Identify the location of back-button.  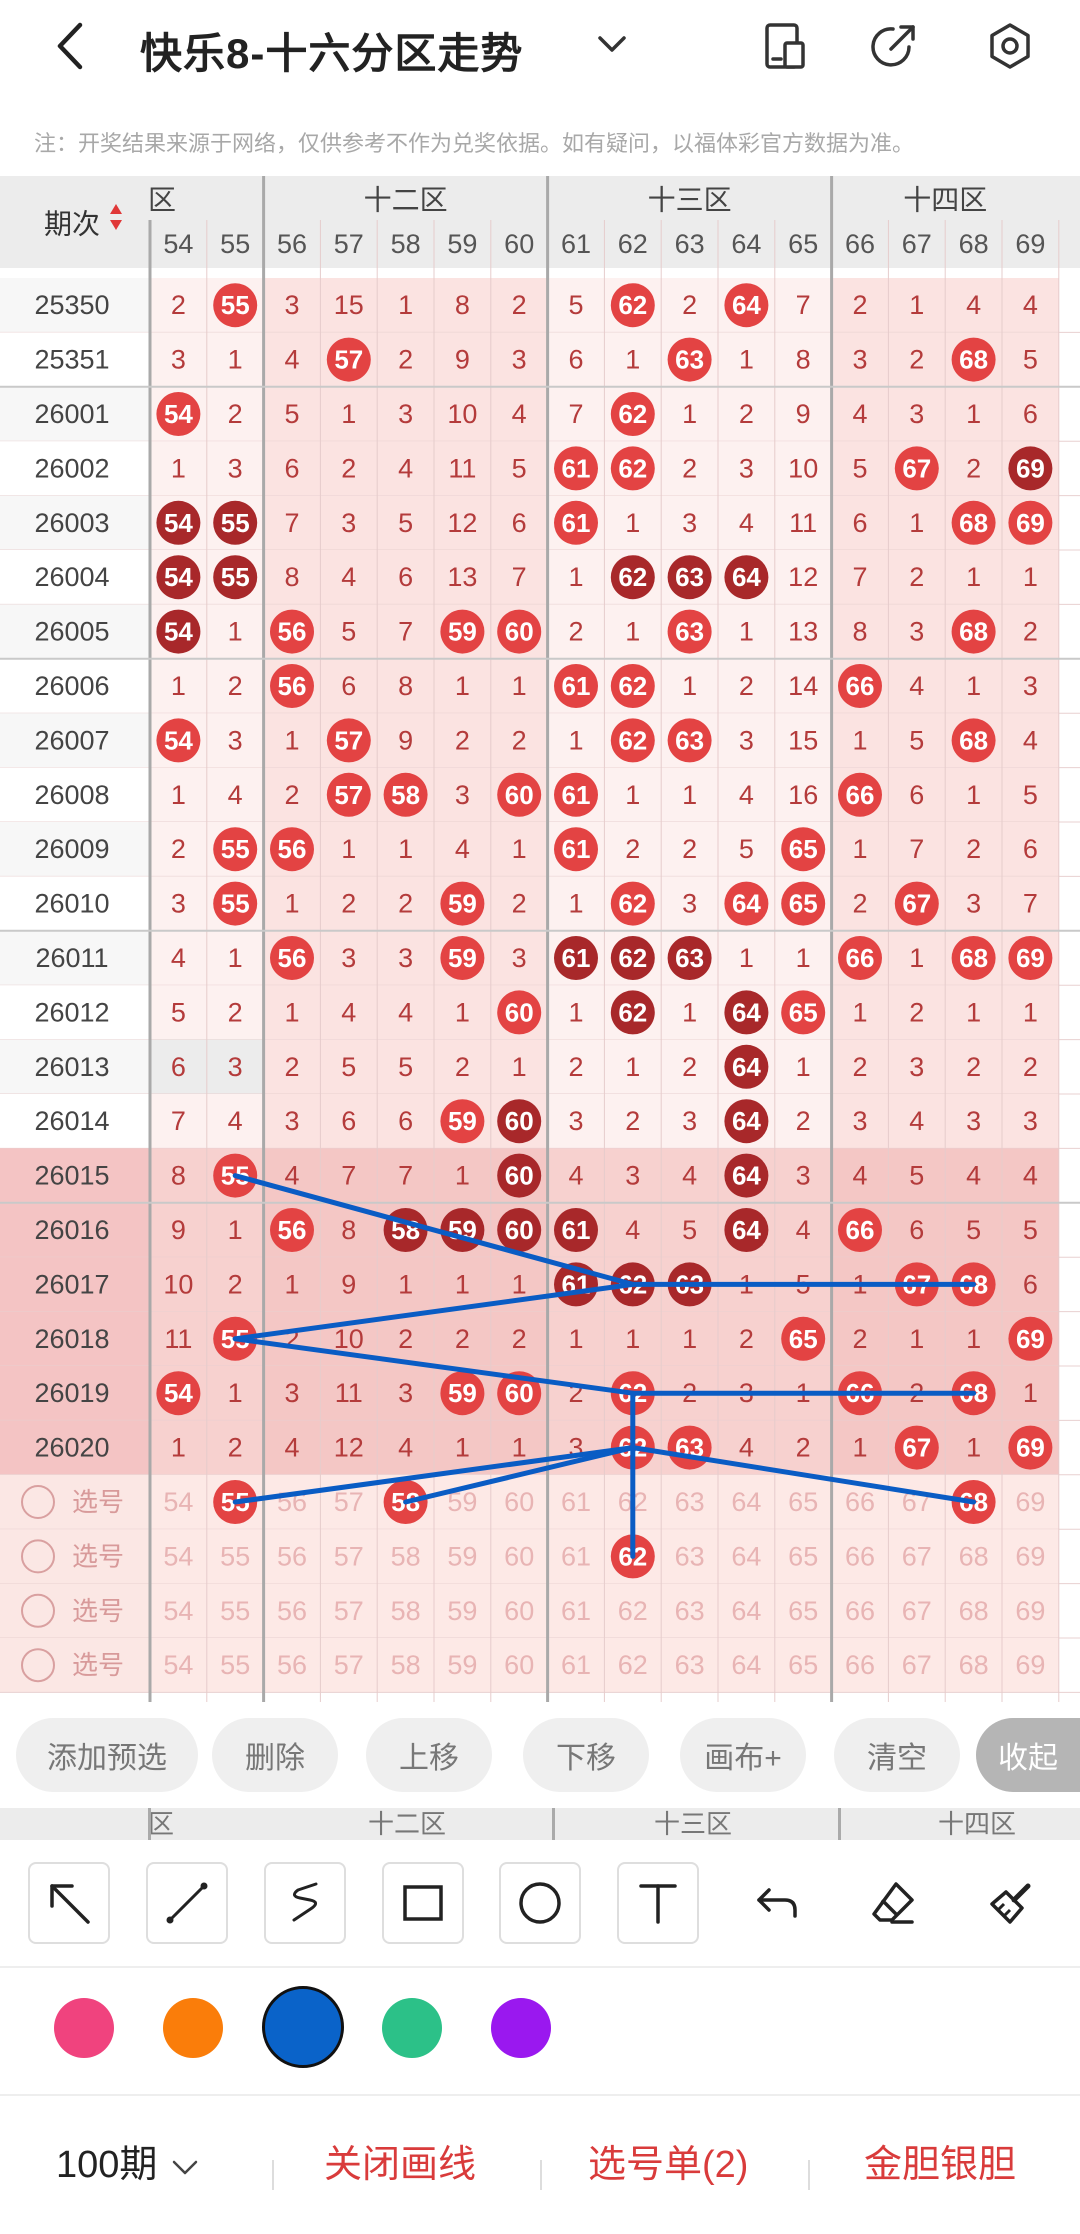
(70, 46).